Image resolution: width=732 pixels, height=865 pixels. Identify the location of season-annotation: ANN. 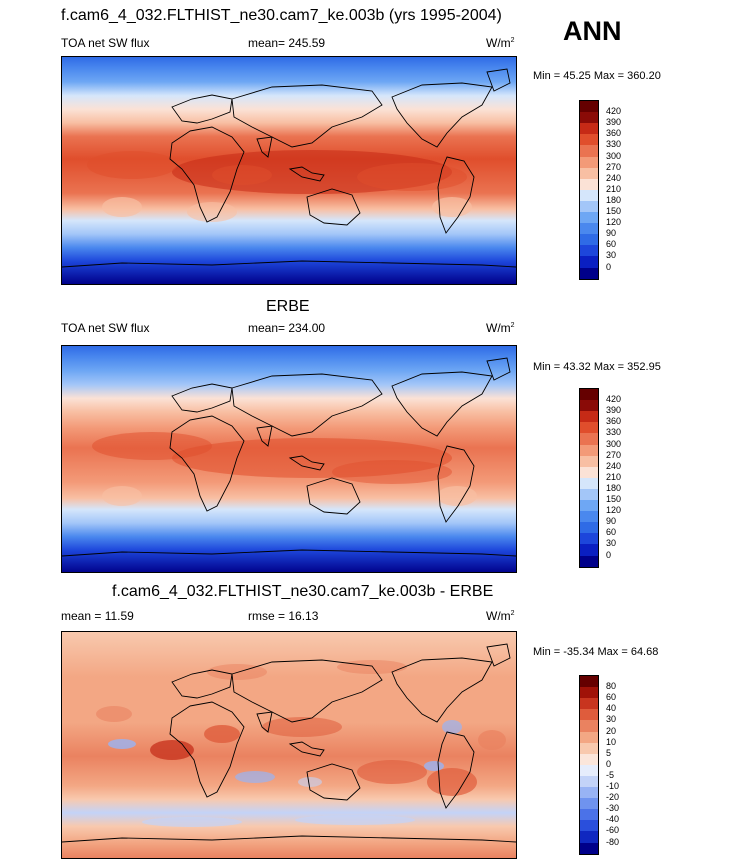
(592, 31).